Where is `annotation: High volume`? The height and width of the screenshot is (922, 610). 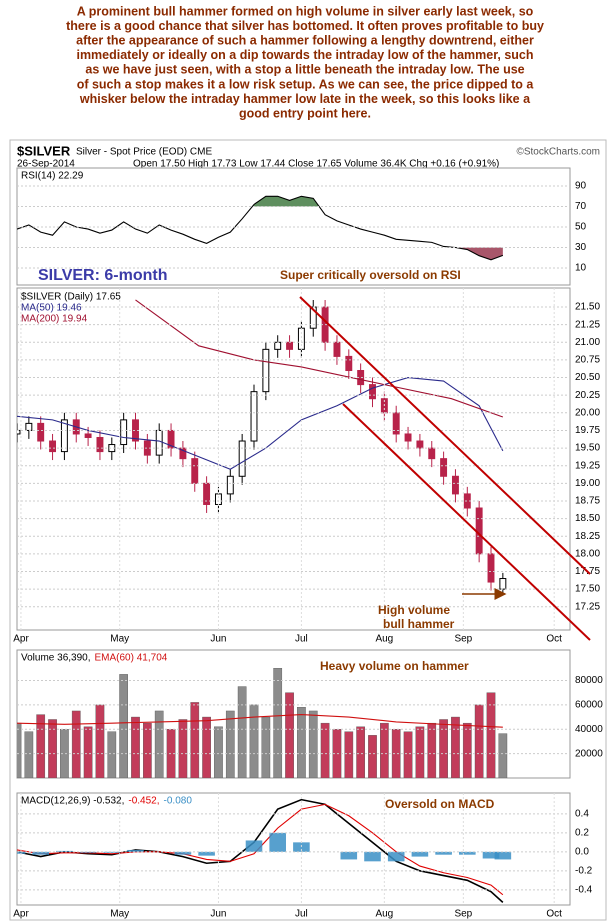
annotation: High volume is located at coordinates (414, 610).